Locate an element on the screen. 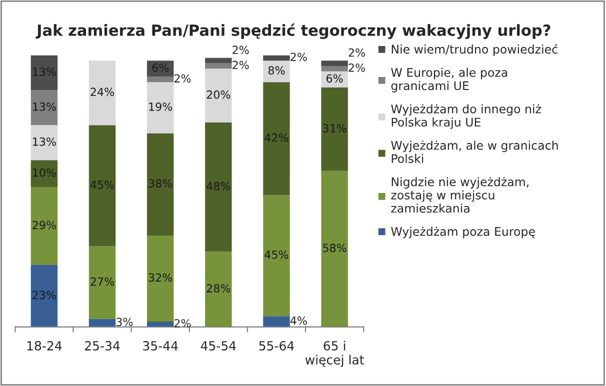 The image size is (606, 386). data-label: 24% is located at coordinates (102, 92).